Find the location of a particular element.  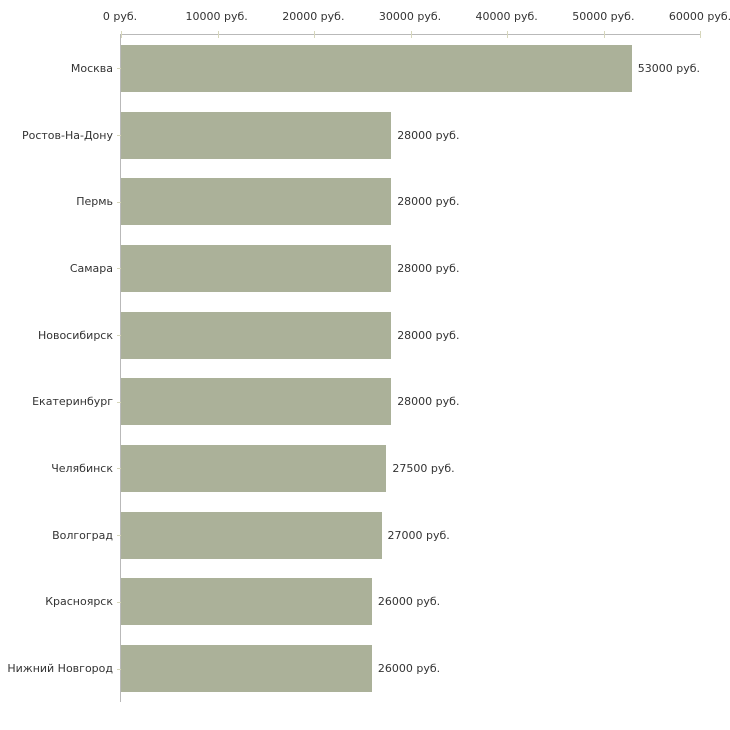

category-label: Ростов-На-Дону is located at coordinates (67, 135).